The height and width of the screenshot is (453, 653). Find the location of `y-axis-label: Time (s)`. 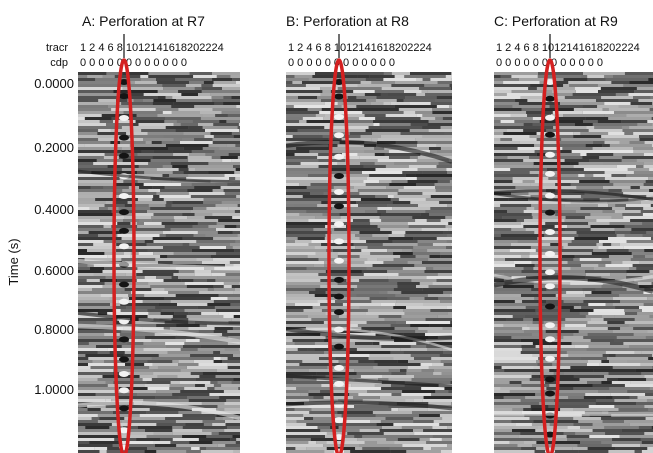

y-axis-label: Time (s) is located at coordinates (13, 261).